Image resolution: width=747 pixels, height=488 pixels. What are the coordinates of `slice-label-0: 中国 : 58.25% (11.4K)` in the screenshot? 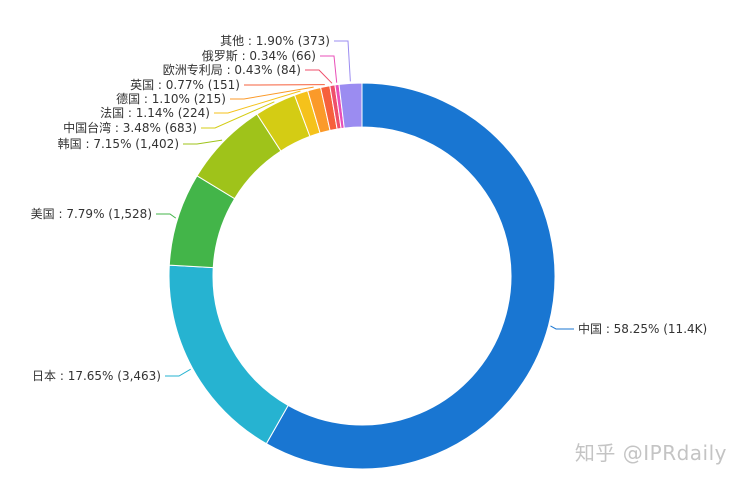 It's located at (642, 328).